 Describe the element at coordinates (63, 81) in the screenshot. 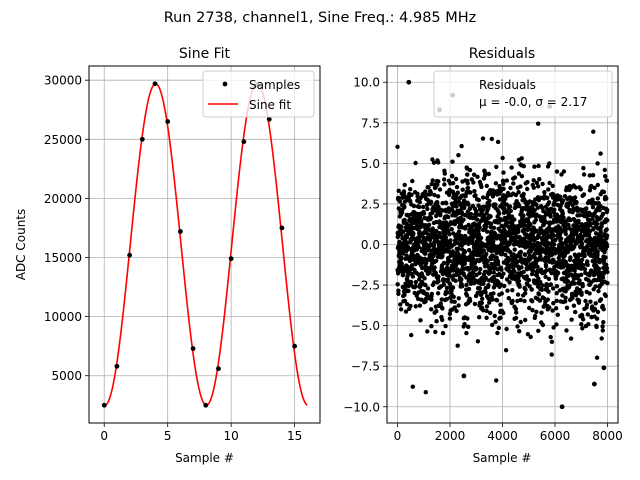

I see `sine-fit-ytick-label-5: 30000` at that location.